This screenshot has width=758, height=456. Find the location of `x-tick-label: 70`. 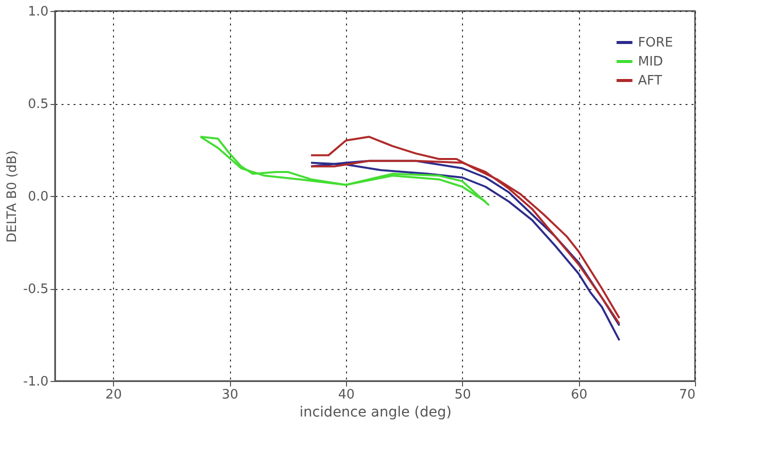

x-tick-label: 70 is located at coordinates (687, 395).